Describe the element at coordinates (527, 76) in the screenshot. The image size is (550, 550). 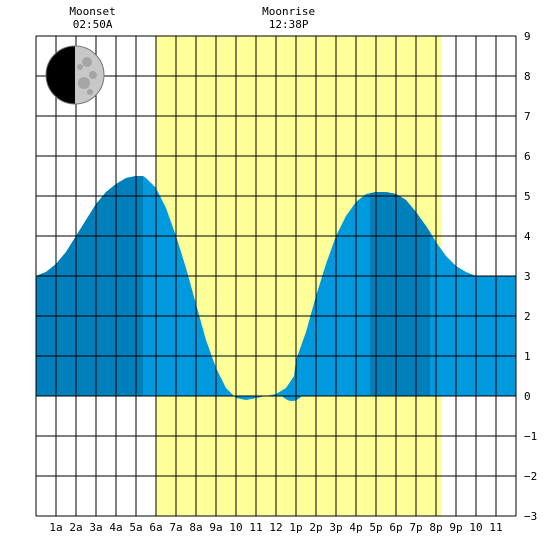
I see `y-tick-label: 8` at that location.